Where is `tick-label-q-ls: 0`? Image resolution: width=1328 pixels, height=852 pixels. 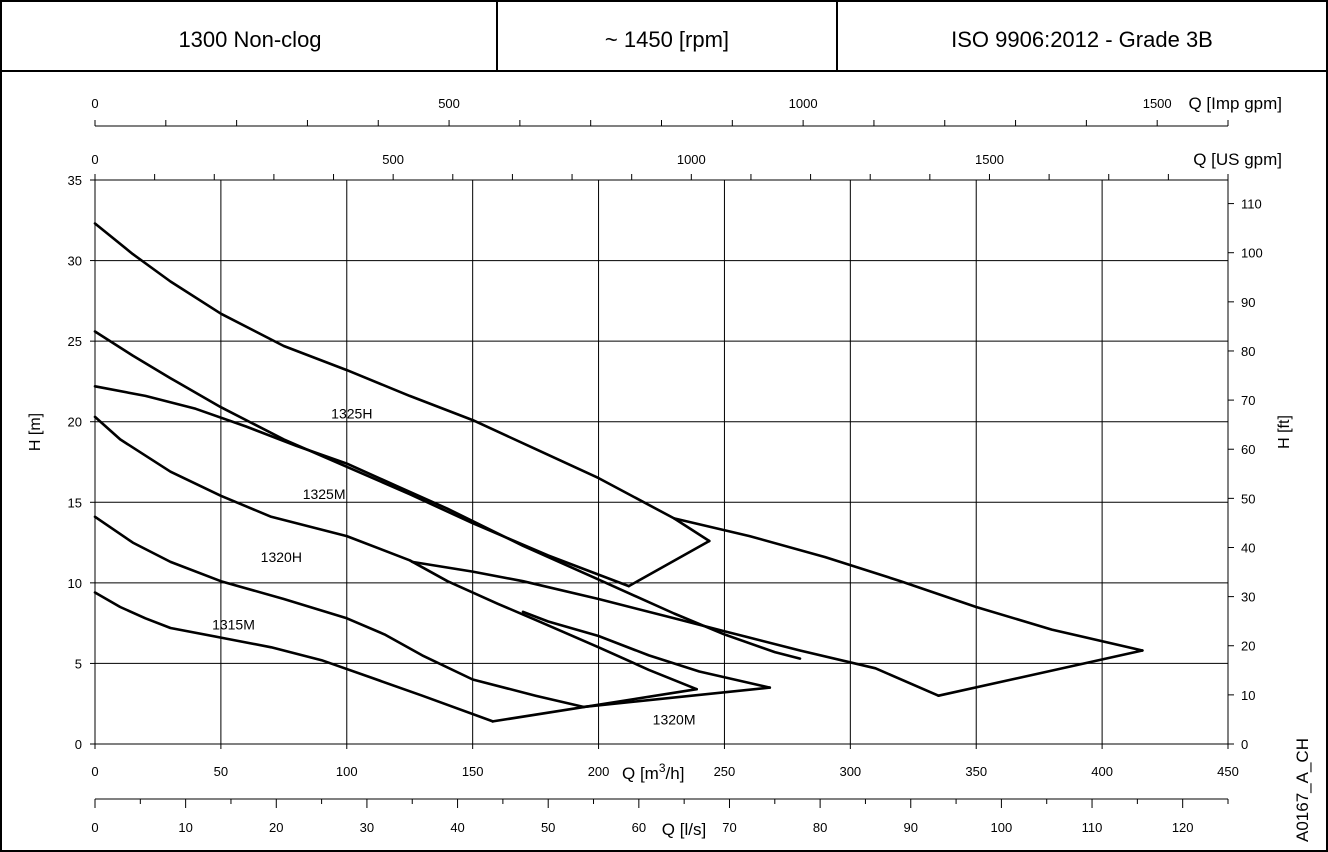
tick-label-q-ls: 0 is located at coordinates (94, 827).